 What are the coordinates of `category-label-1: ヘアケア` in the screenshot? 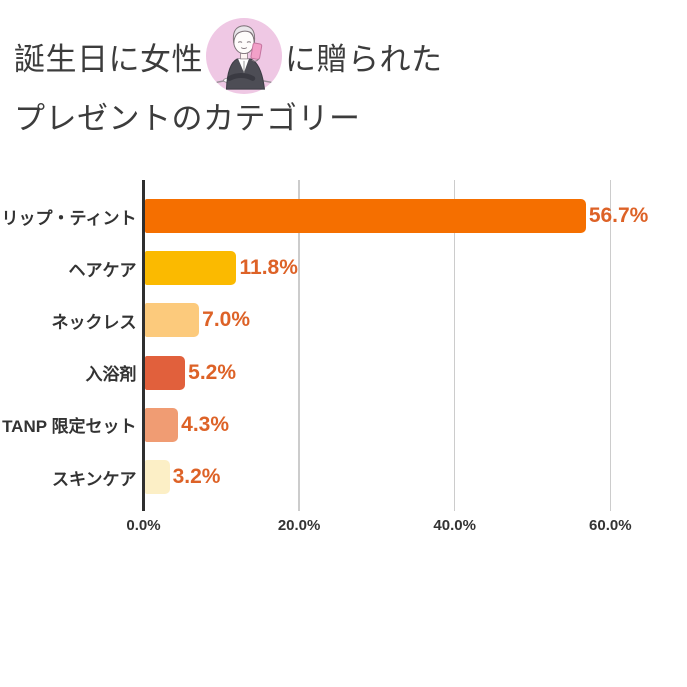 It's located at (102, 270).